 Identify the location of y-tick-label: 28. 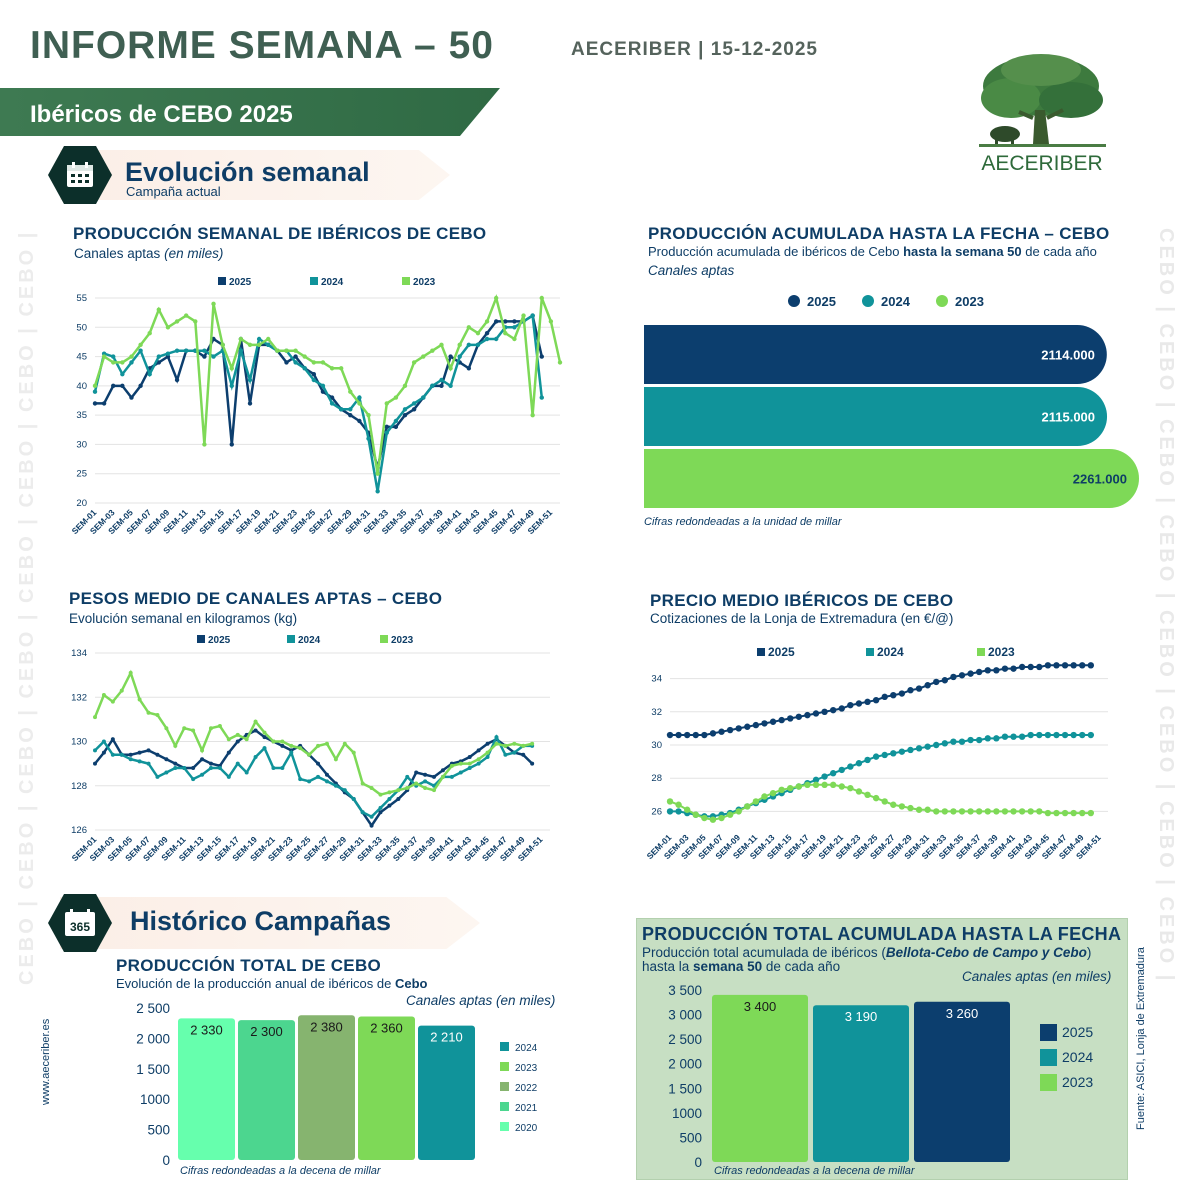
(656, 778).